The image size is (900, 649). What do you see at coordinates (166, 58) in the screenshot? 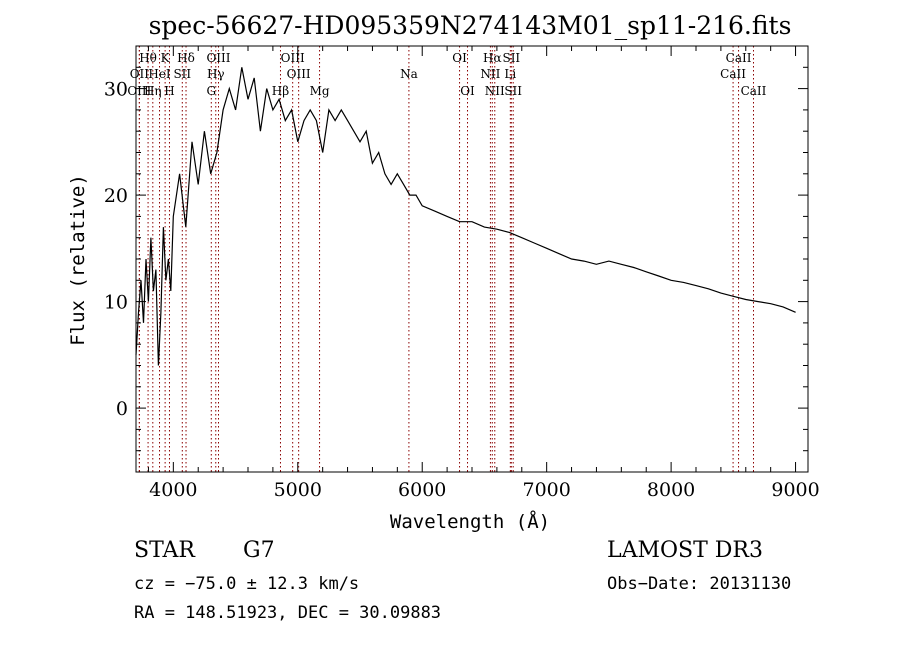
I see `line-label: K` at bounding box center [166, 58].